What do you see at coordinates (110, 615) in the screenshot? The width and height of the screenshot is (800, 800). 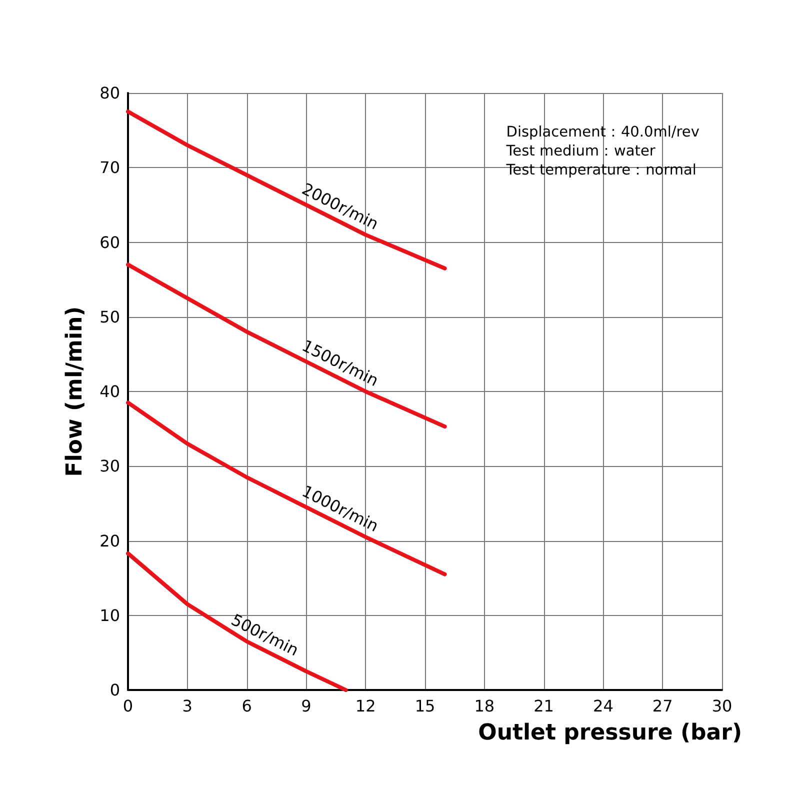 I see `y-tick-label: 10` at bounding box center [110, 615].